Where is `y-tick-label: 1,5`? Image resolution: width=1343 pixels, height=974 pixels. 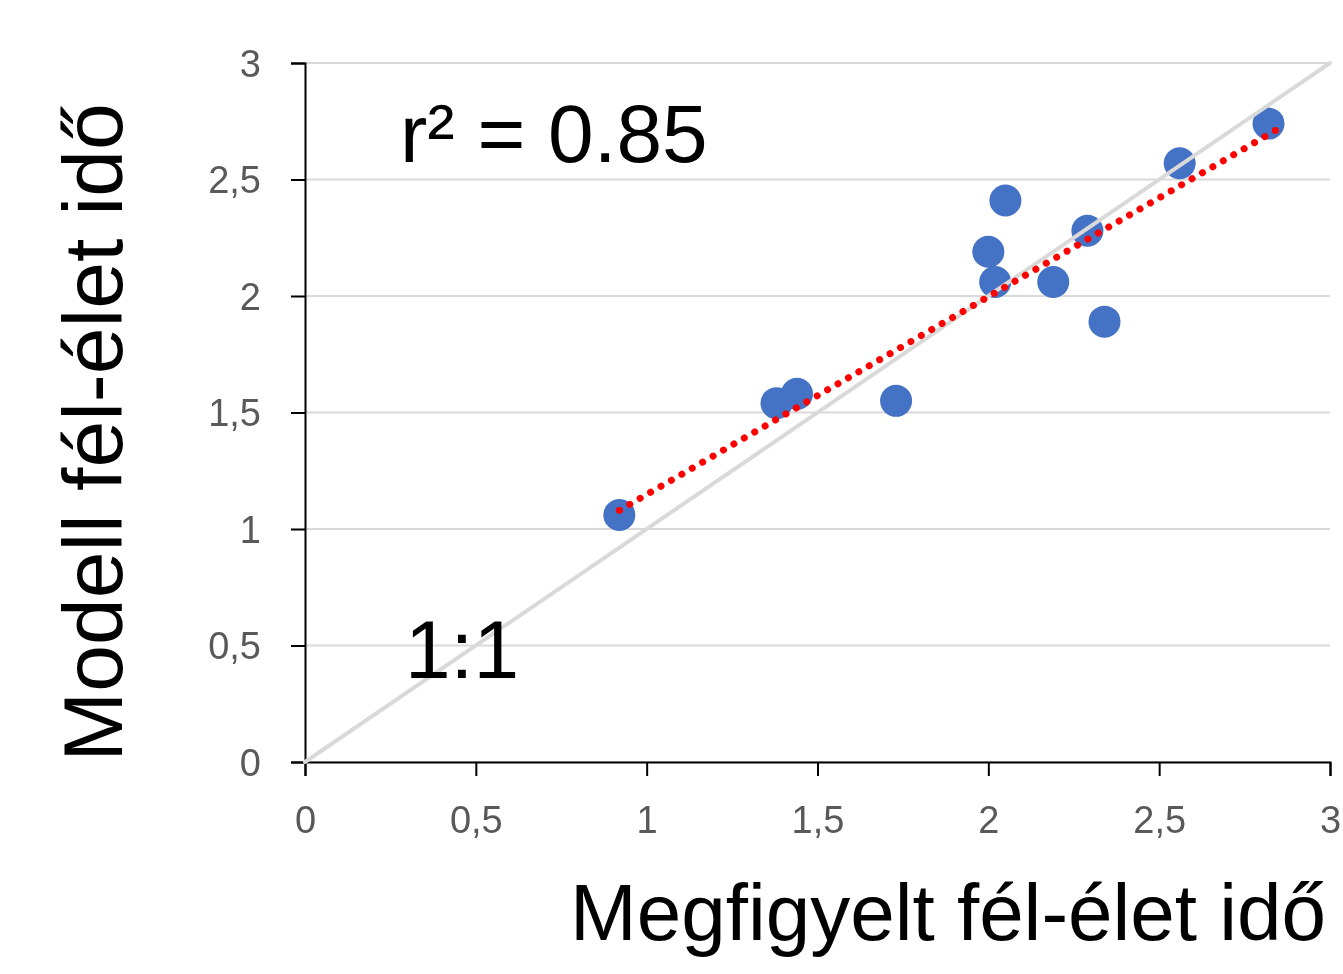 y-tick-label: 1,5 is located at coordinates (234, 413).